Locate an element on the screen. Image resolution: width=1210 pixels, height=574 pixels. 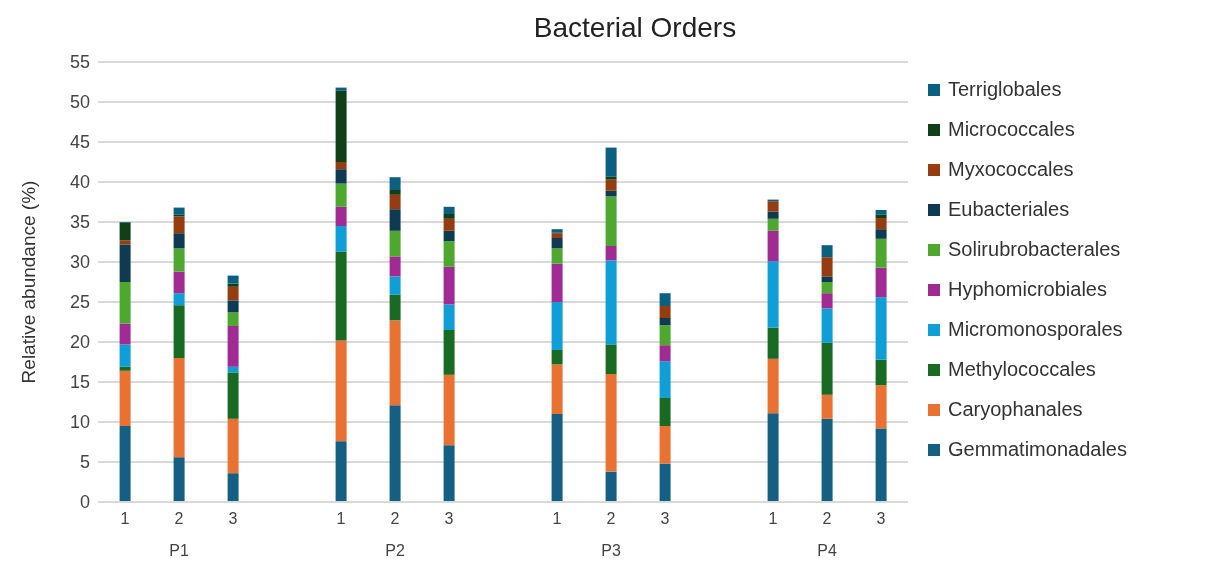
legend-label: Eubacteriales is located at coordinates (1009, 209).